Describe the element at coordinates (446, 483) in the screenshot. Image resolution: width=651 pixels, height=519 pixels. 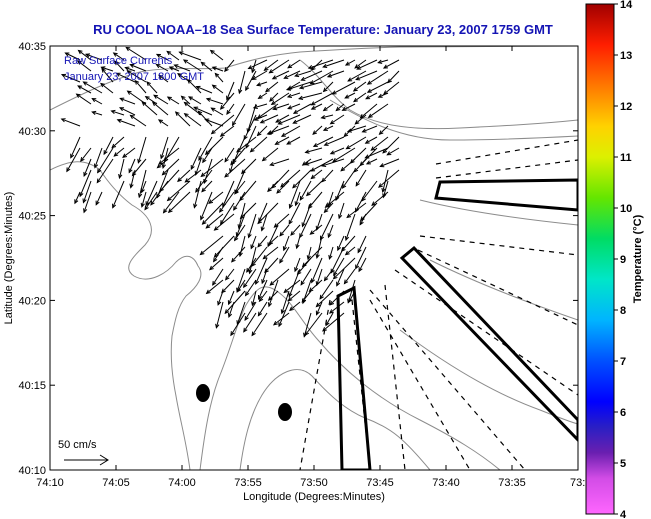
I see `x-tick-label: 73:40` at that location.